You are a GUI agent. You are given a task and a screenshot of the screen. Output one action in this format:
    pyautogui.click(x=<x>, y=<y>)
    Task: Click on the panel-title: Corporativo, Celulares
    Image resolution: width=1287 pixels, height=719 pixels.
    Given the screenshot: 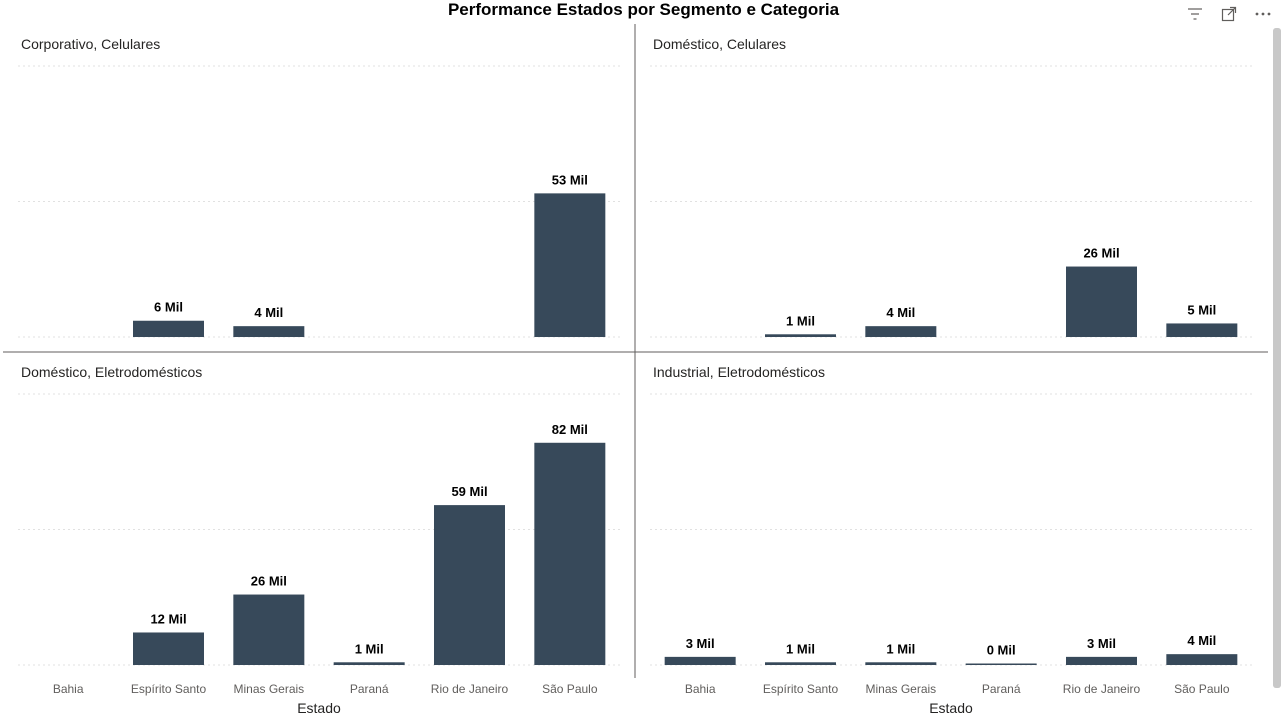 What is the action you would take?
    pyautogui.click(x=90, y=44)
    